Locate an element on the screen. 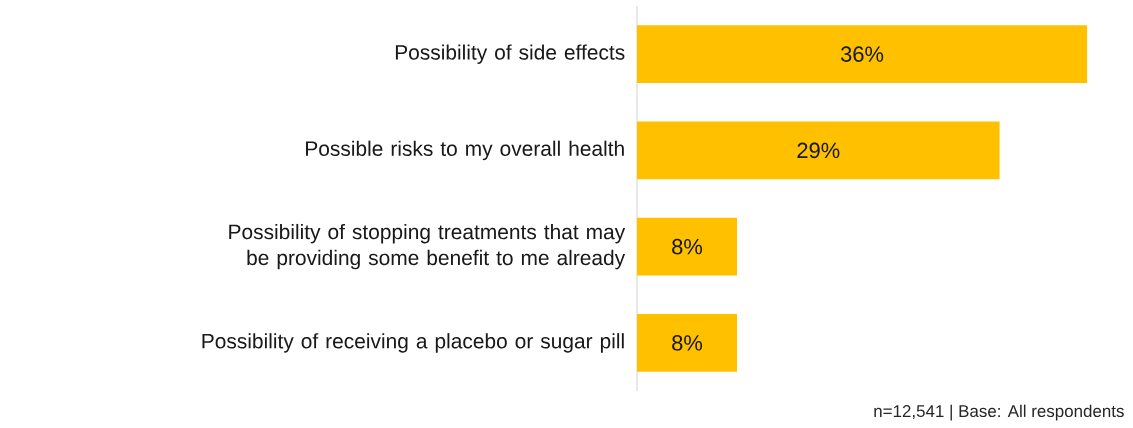 The height and width of the screenshot is (428, 1133). text: n=12,541 | Base: All respondents is located at coordinates (999, 412).